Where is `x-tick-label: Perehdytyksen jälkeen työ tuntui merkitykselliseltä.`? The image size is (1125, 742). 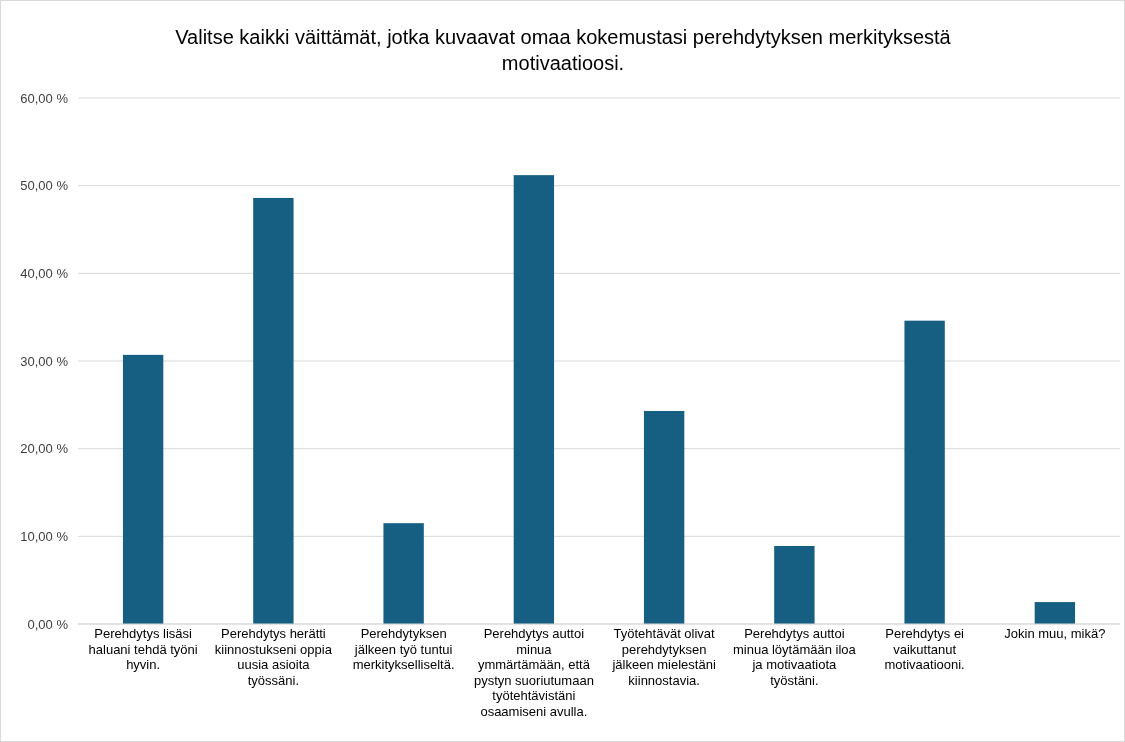 x-tick-label: Perehdytyksen jälkeen työ tuntui merkitykselliseltä. is located at coordinates (403, 649).